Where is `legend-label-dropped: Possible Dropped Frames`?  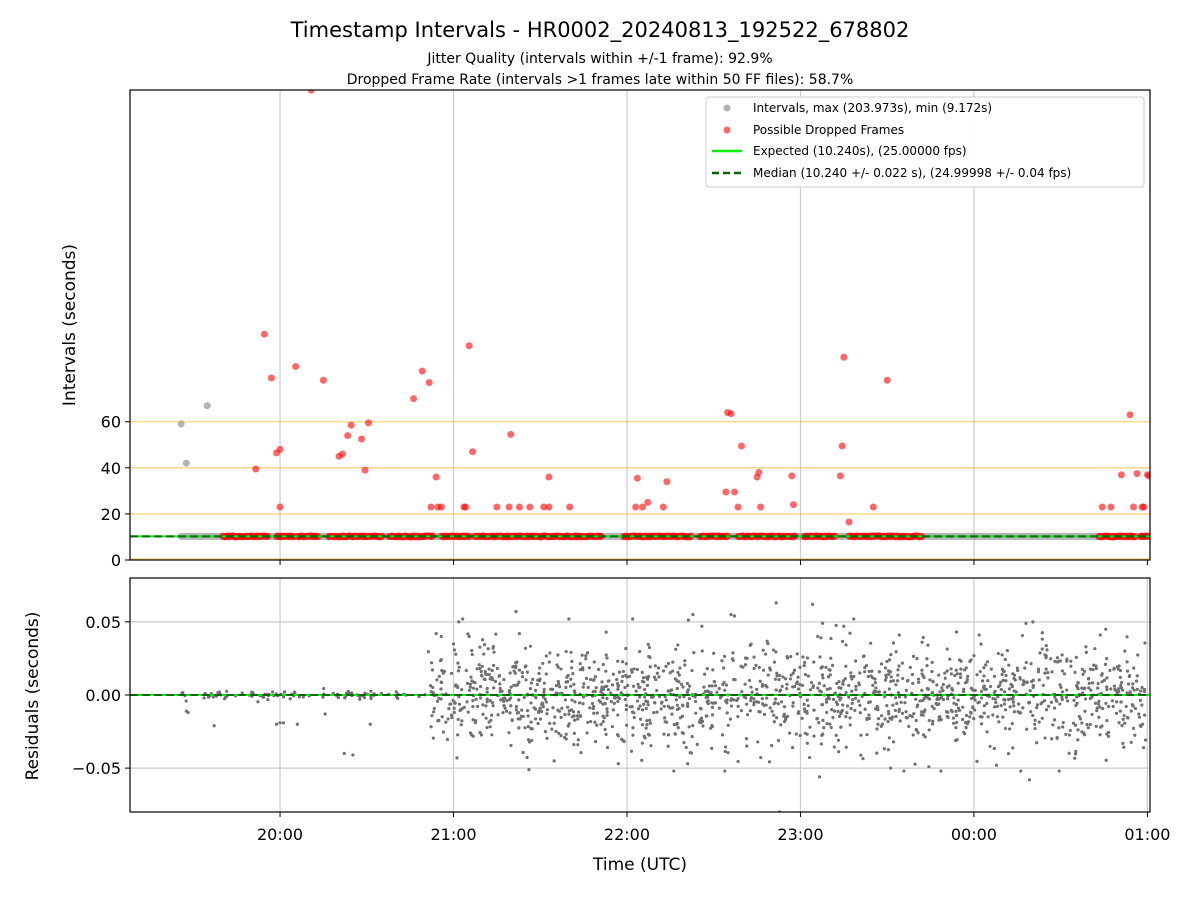
legend-label-dropped: Possible Dropped Frames is located at coordinates (828, 130).